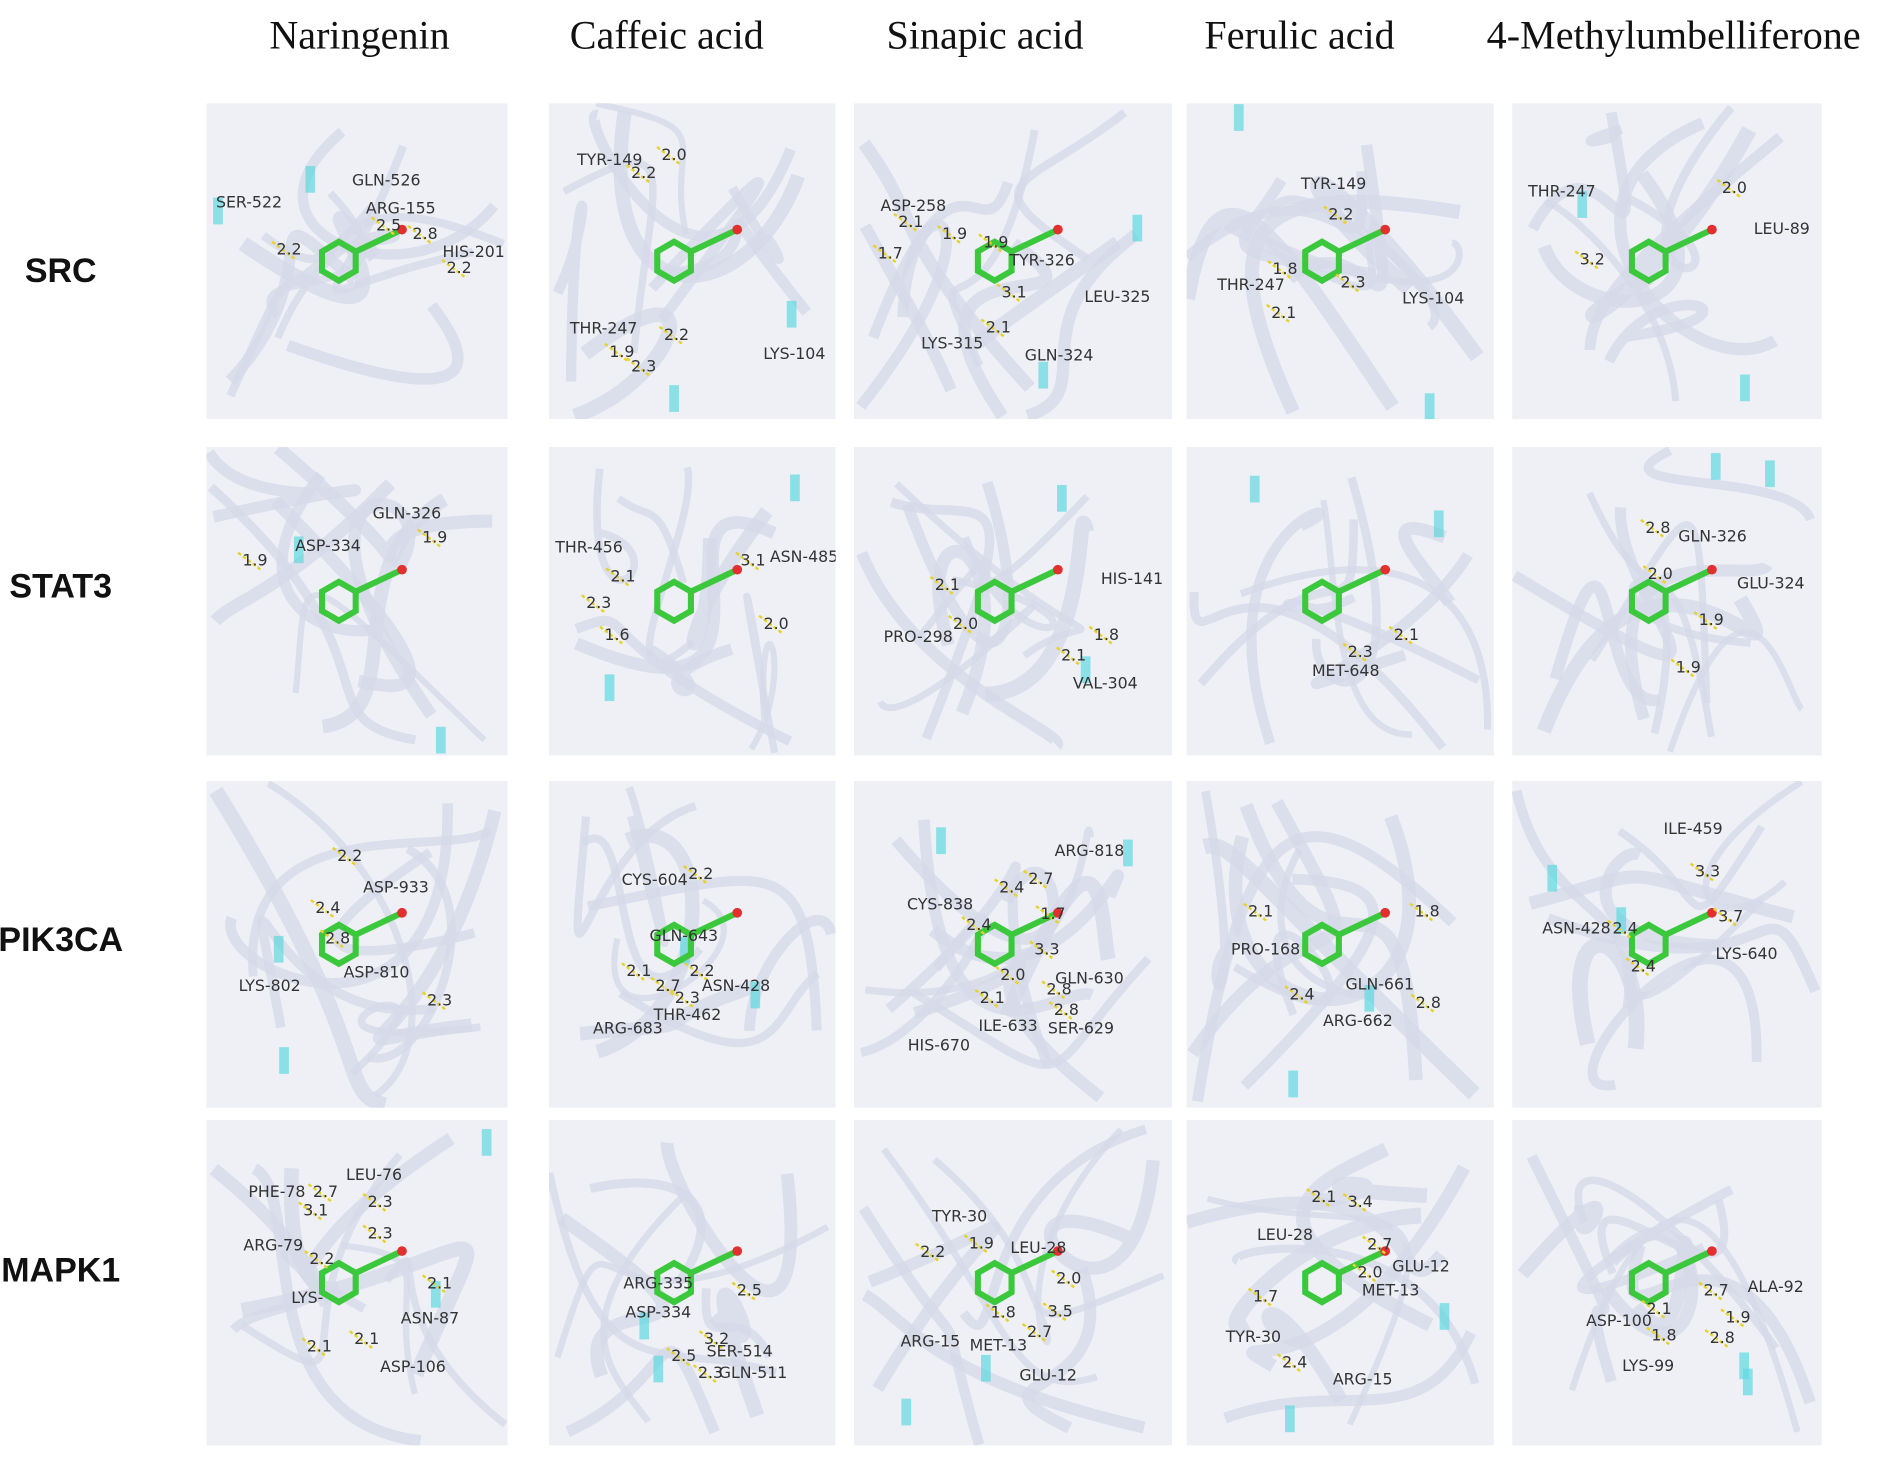  I want to click on distance-label: 2.7, so click(325, 1191).